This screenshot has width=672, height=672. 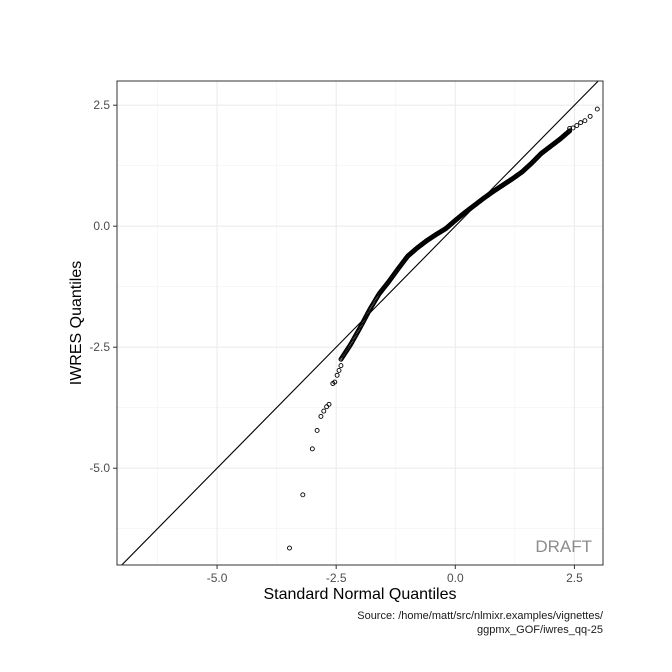 I want to click on x-tick-label: -5.0, so click(x=217, y=578).